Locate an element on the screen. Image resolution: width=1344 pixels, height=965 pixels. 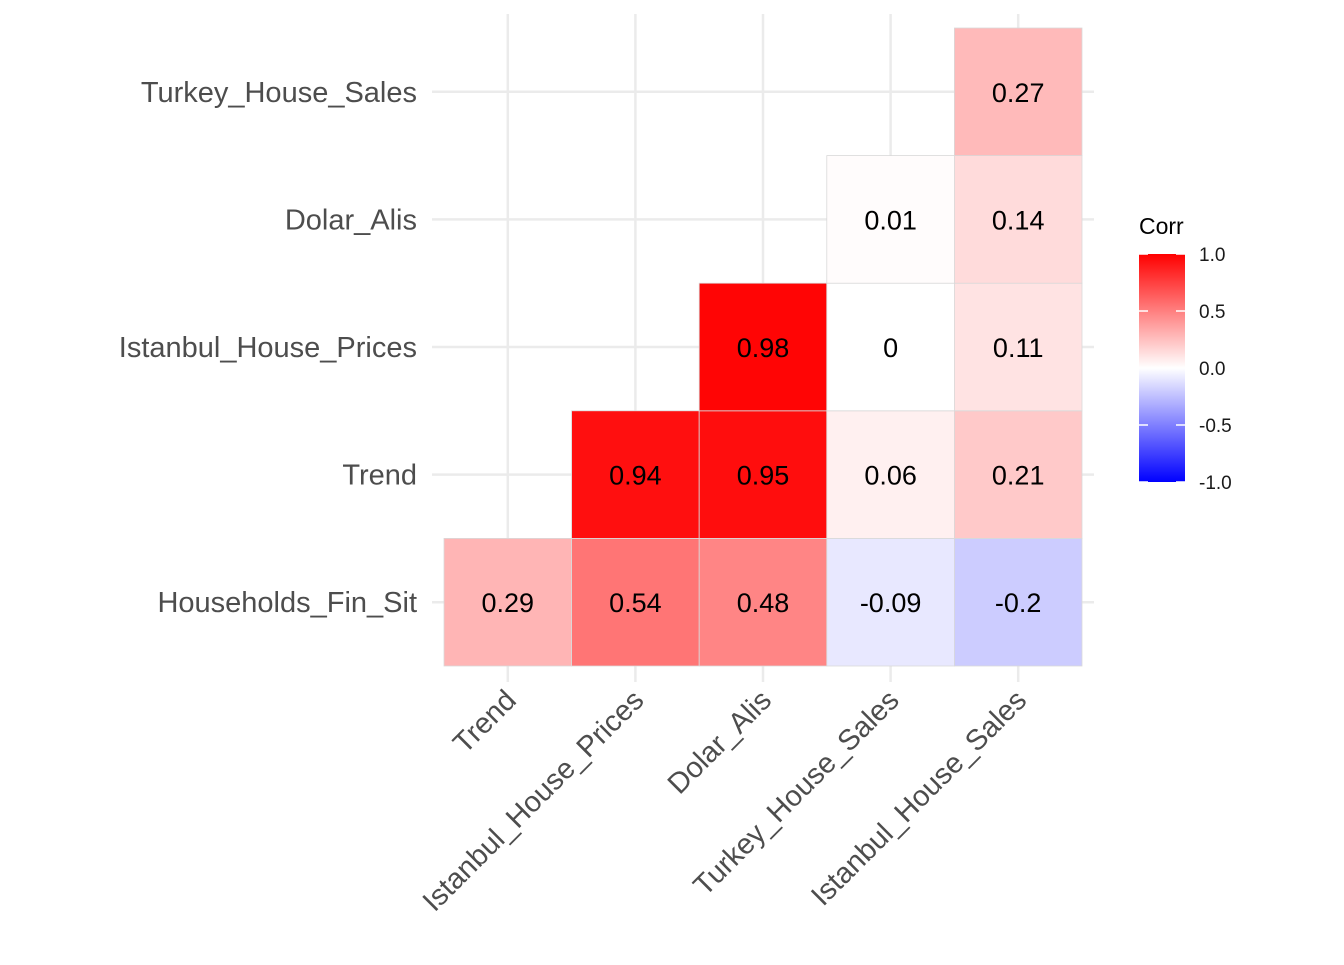
x-tick-label-istanbul-house-prices: Istanbul_House_Prices is located at coordinates (534, 801).